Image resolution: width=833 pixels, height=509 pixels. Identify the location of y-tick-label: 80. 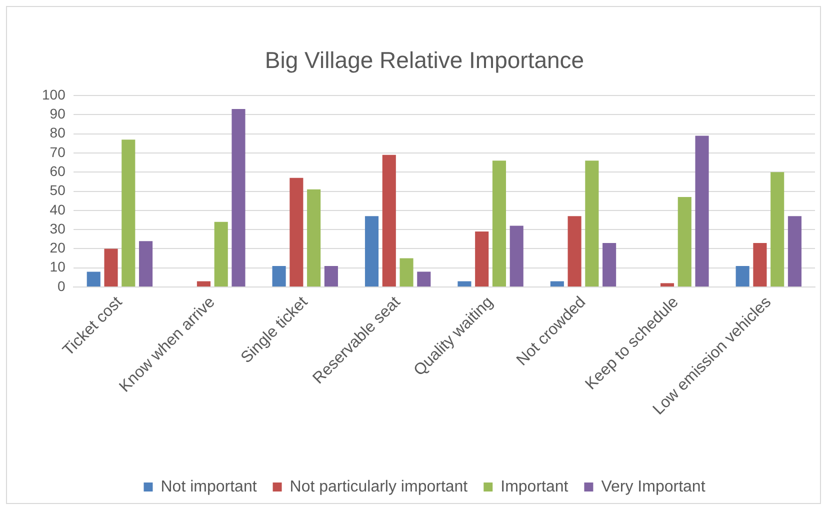
(58, 132).